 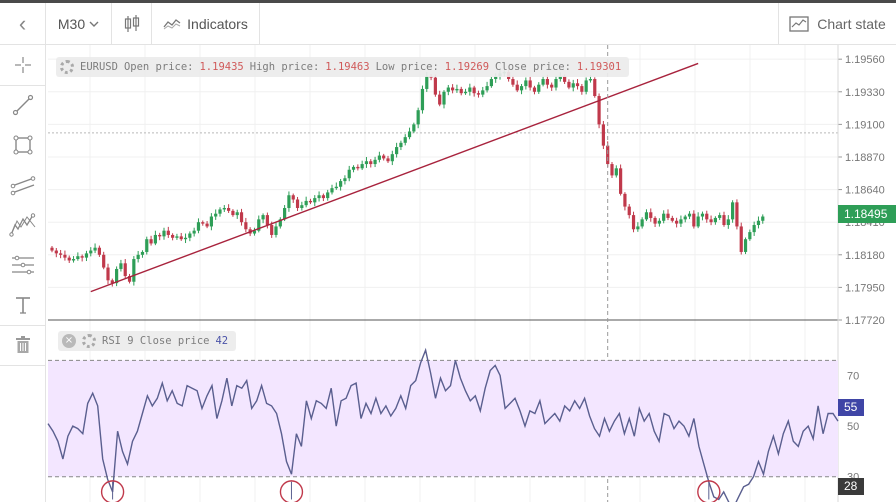 What do you see at coordinates (206, 24) in the screenshot?
I see `indicators-button: Indicators` at bounding box center [206, 24].